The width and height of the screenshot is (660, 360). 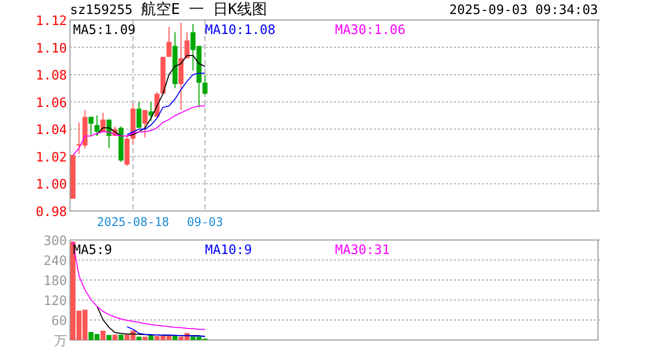 What do you see at coordinates (55, 241) in the screenshot?
I see `y-tick-label: 300` at bounding box center [55, 241].